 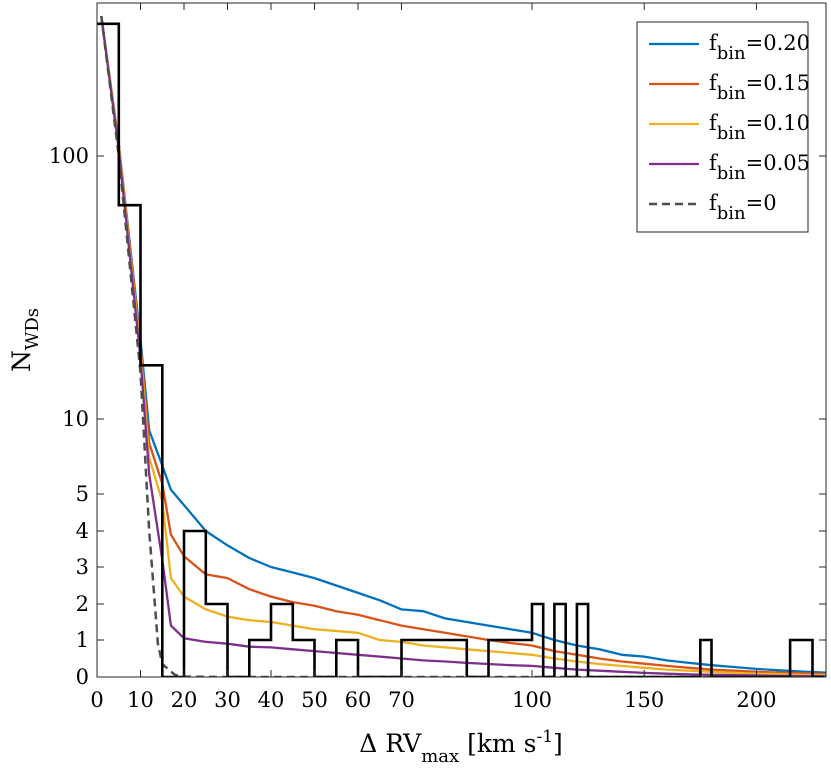 What do you see at coordinates (82, 567) in the screenshot?
I see `y-tick-label-3: 3` at bounding box center [82, 567].